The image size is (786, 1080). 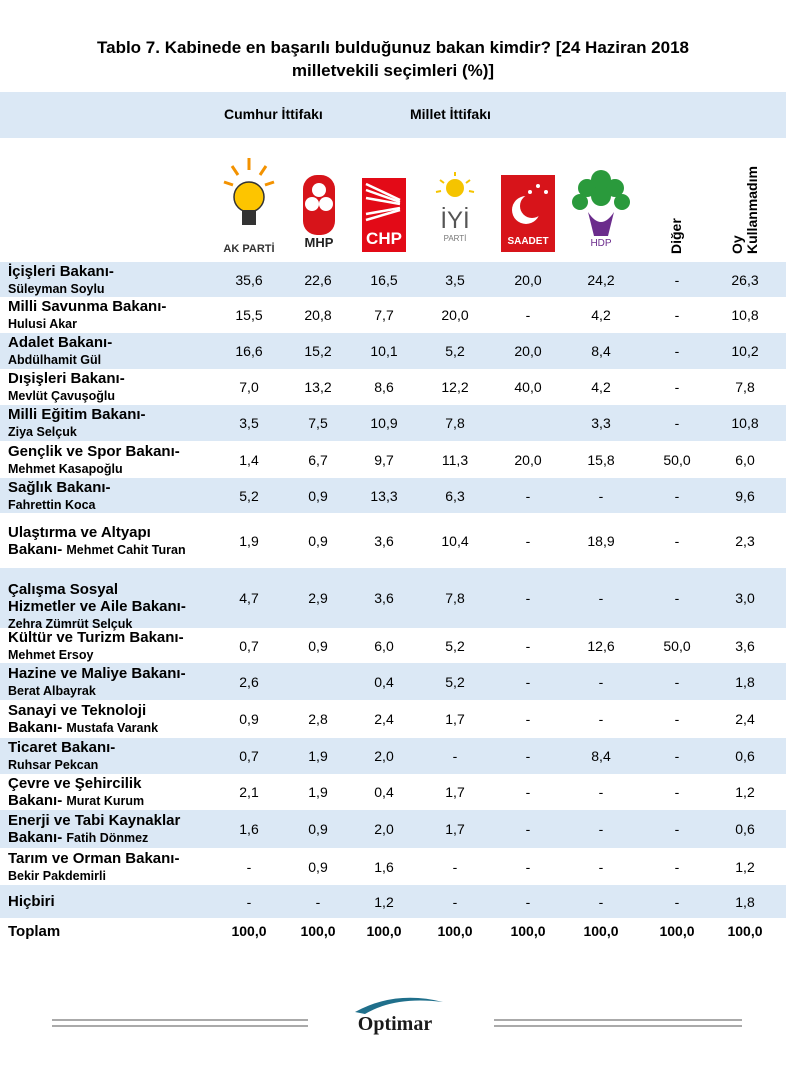 What do you see at coordinates (249, 387) in the screenshot?
I see `cell: 7,0` at bounding box center [249, 387].